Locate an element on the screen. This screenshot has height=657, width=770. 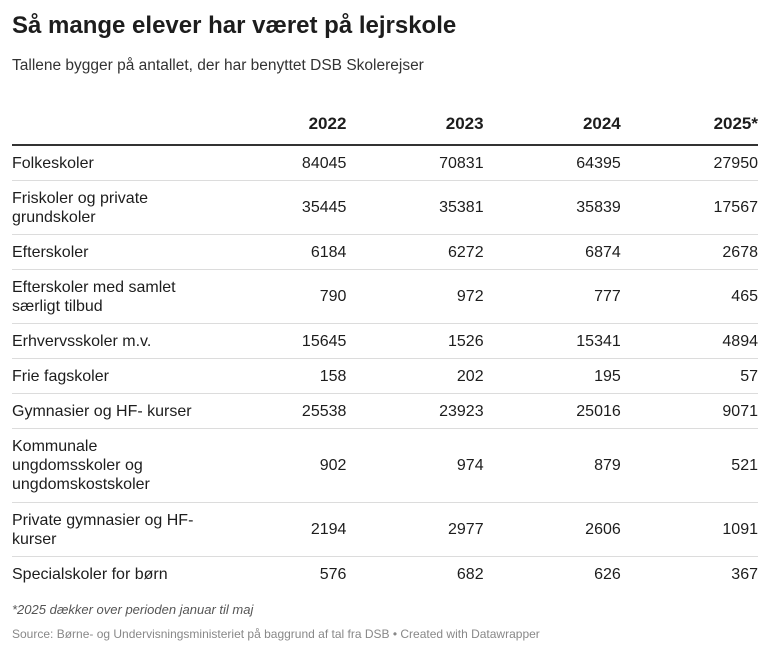
cell-value: 158 is located at coordinates (278, 376).